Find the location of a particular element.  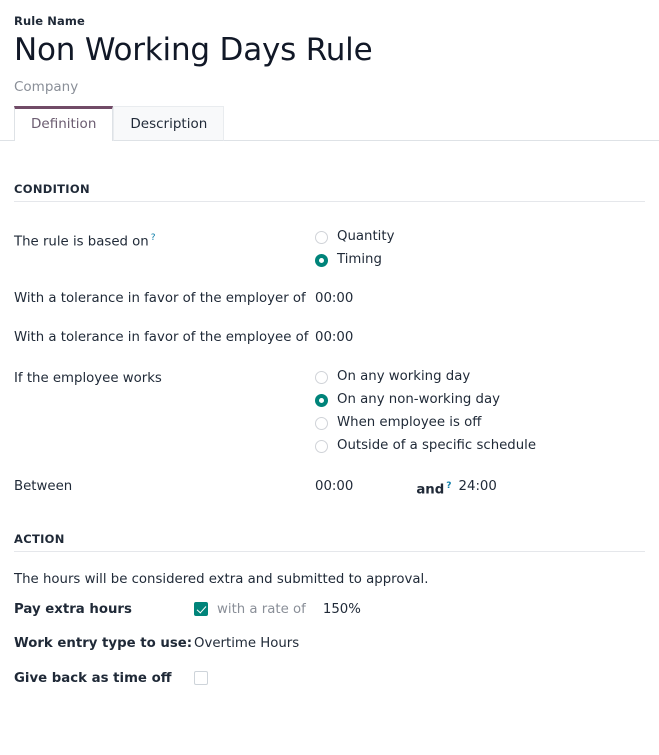

value-tolerance-employer: 00:00 is located at coordinates (334, 298).